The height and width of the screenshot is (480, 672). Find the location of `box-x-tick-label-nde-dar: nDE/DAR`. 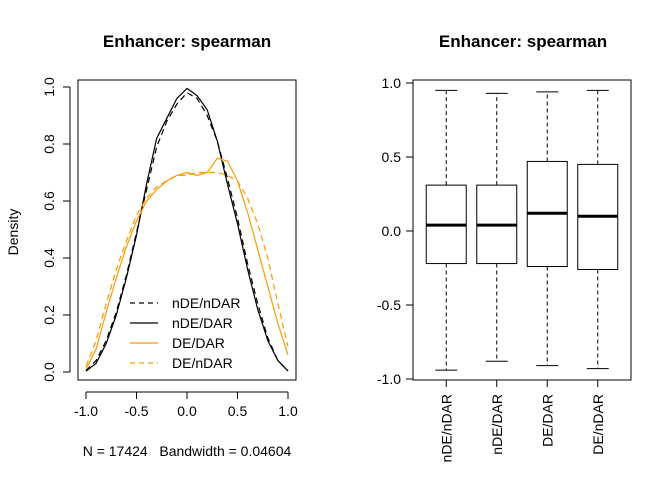

box-x-tick-label-nde-dar: nDE/DAR is located at coordinates (497, 424).